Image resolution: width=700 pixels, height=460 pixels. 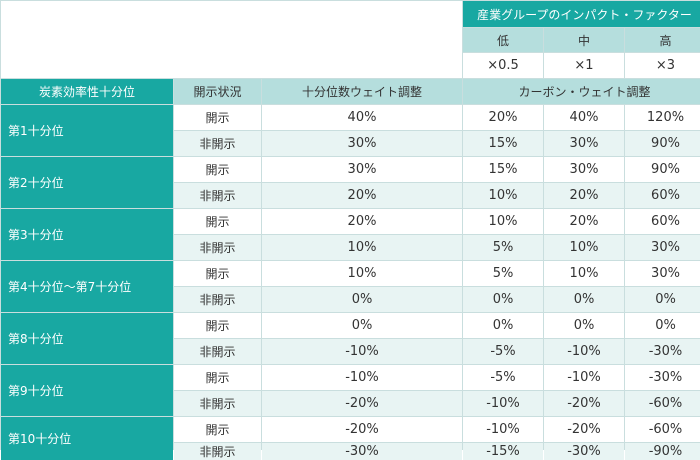 I want to click on decile-label: 第4十分位～第7十分位, so click(x=87, y=286).